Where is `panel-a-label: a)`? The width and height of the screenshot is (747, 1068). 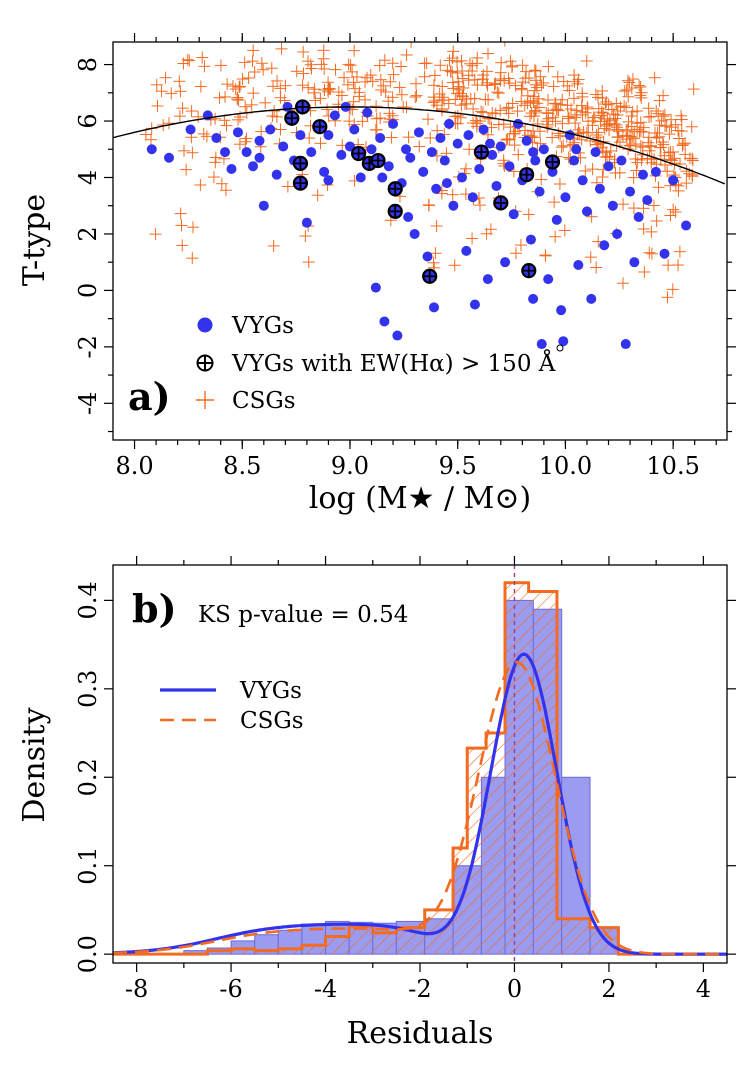
panel-a-label: a) is located at coordinates (149, 396).